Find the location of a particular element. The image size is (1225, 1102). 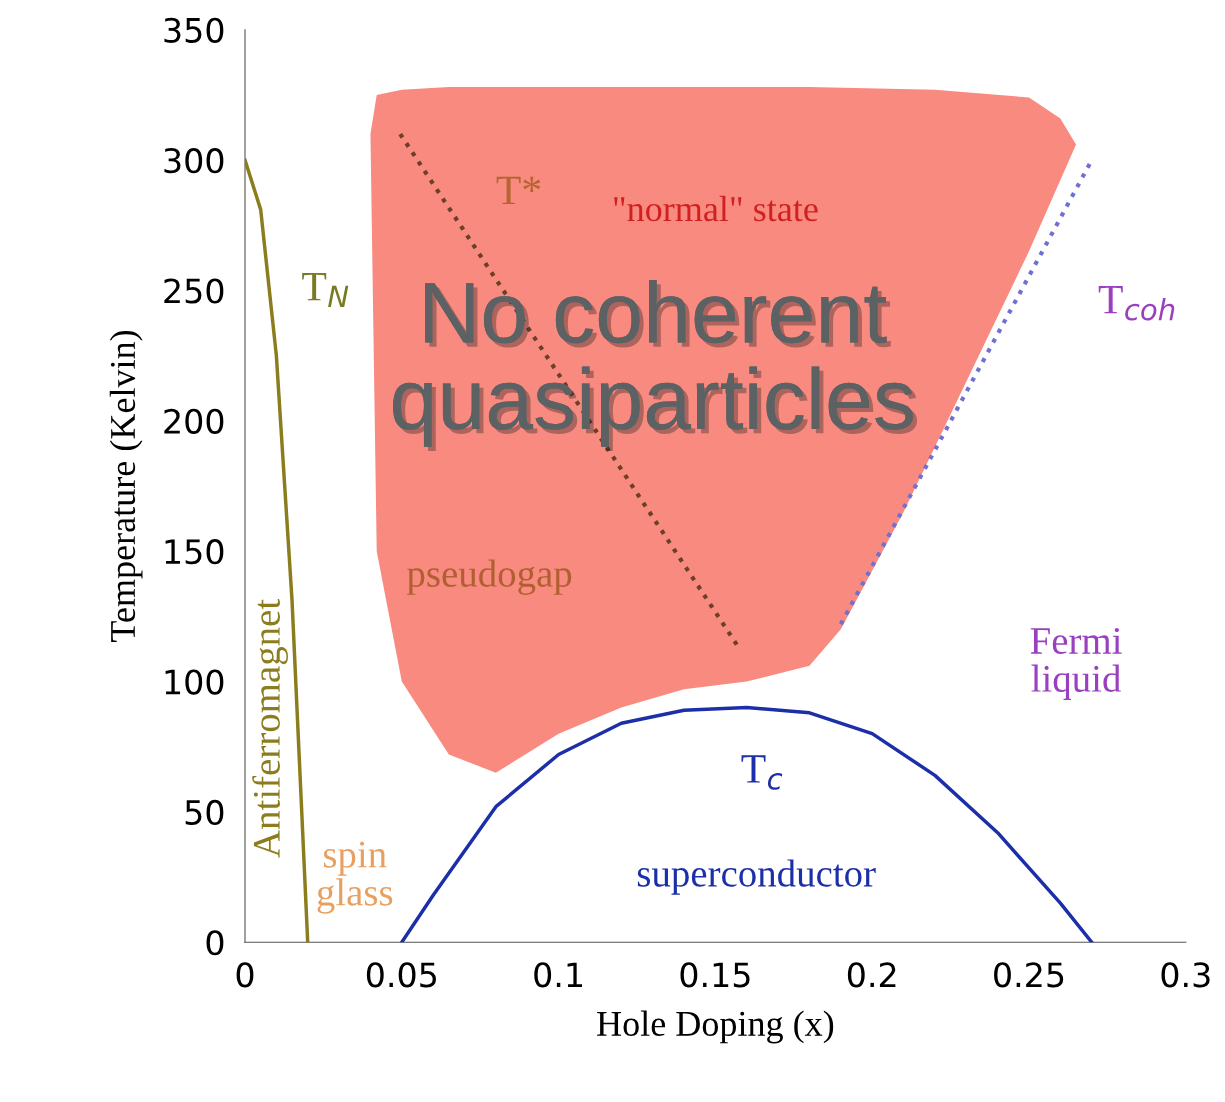

y-tick-label: 0 is located at coordinates (215, 943).